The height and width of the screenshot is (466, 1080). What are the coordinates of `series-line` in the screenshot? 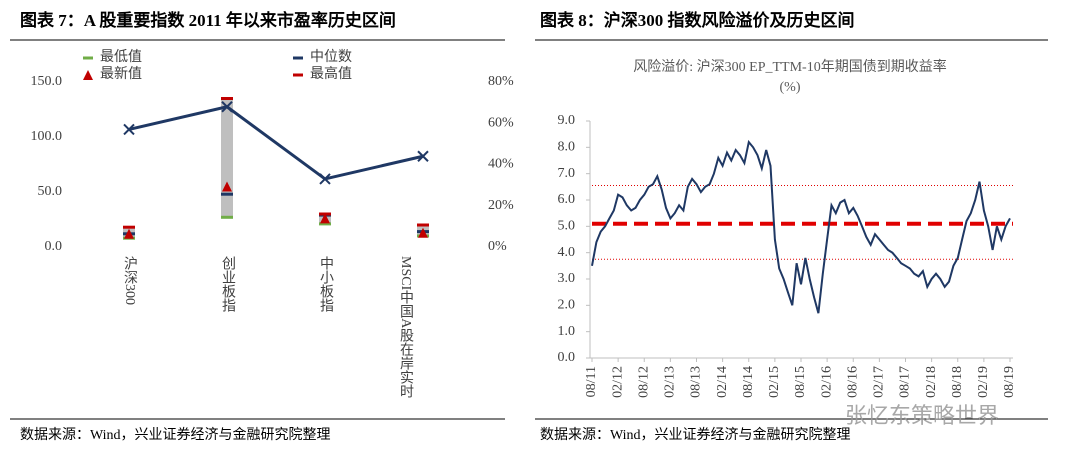 It's located at (801, 226).